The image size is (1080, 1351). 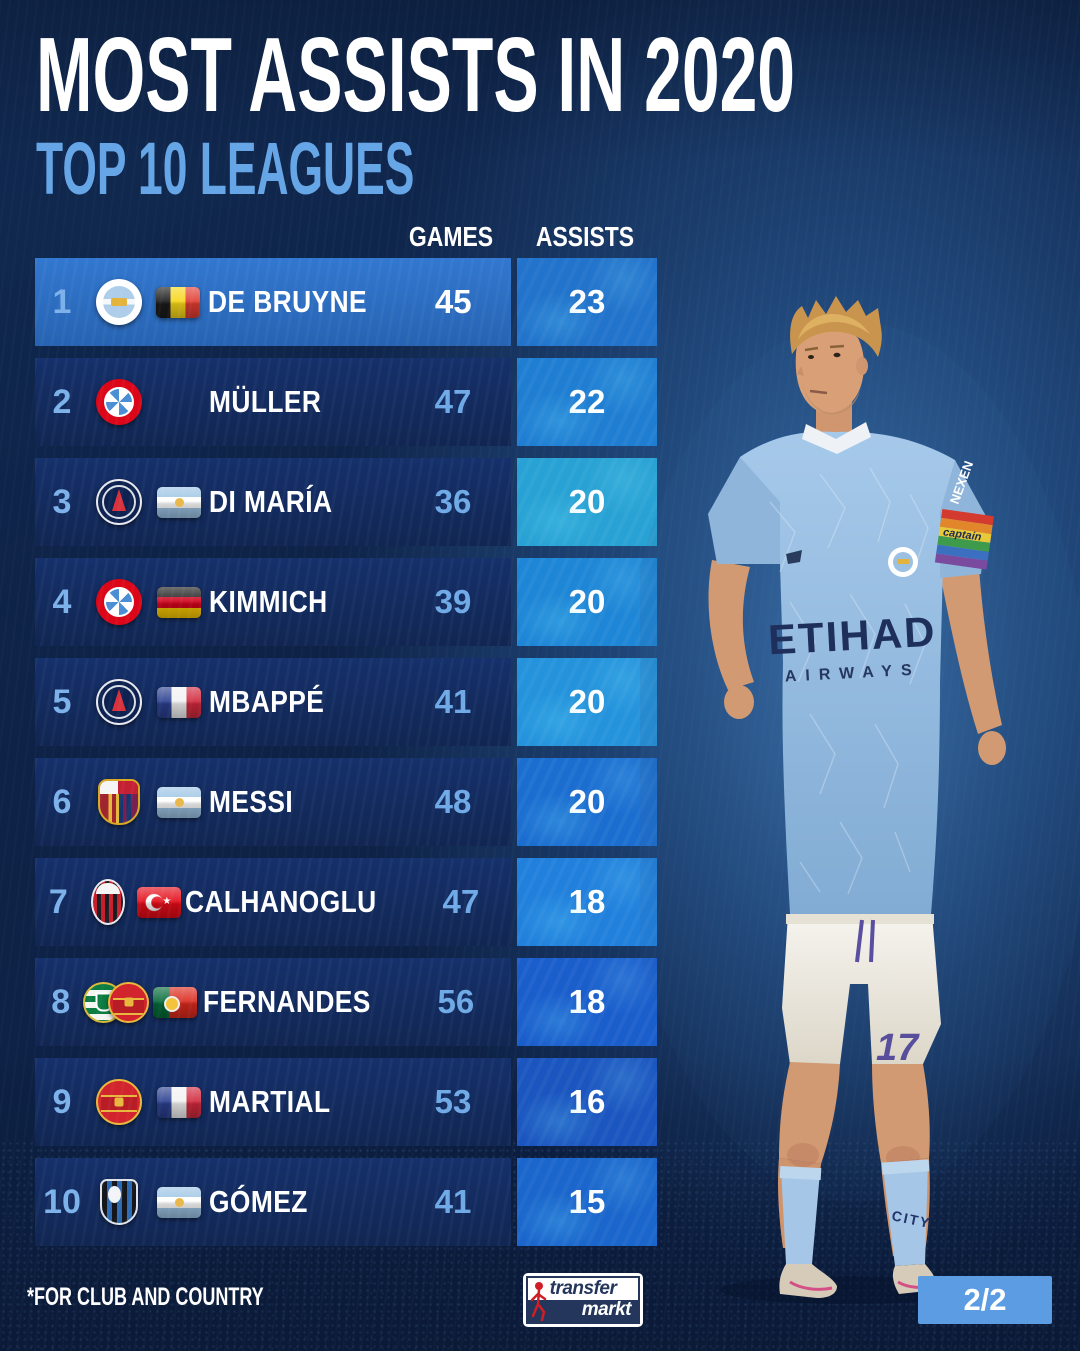 I want to click on table-row-main: 3 DI MARÍA 36, so click(x=273, y=502).